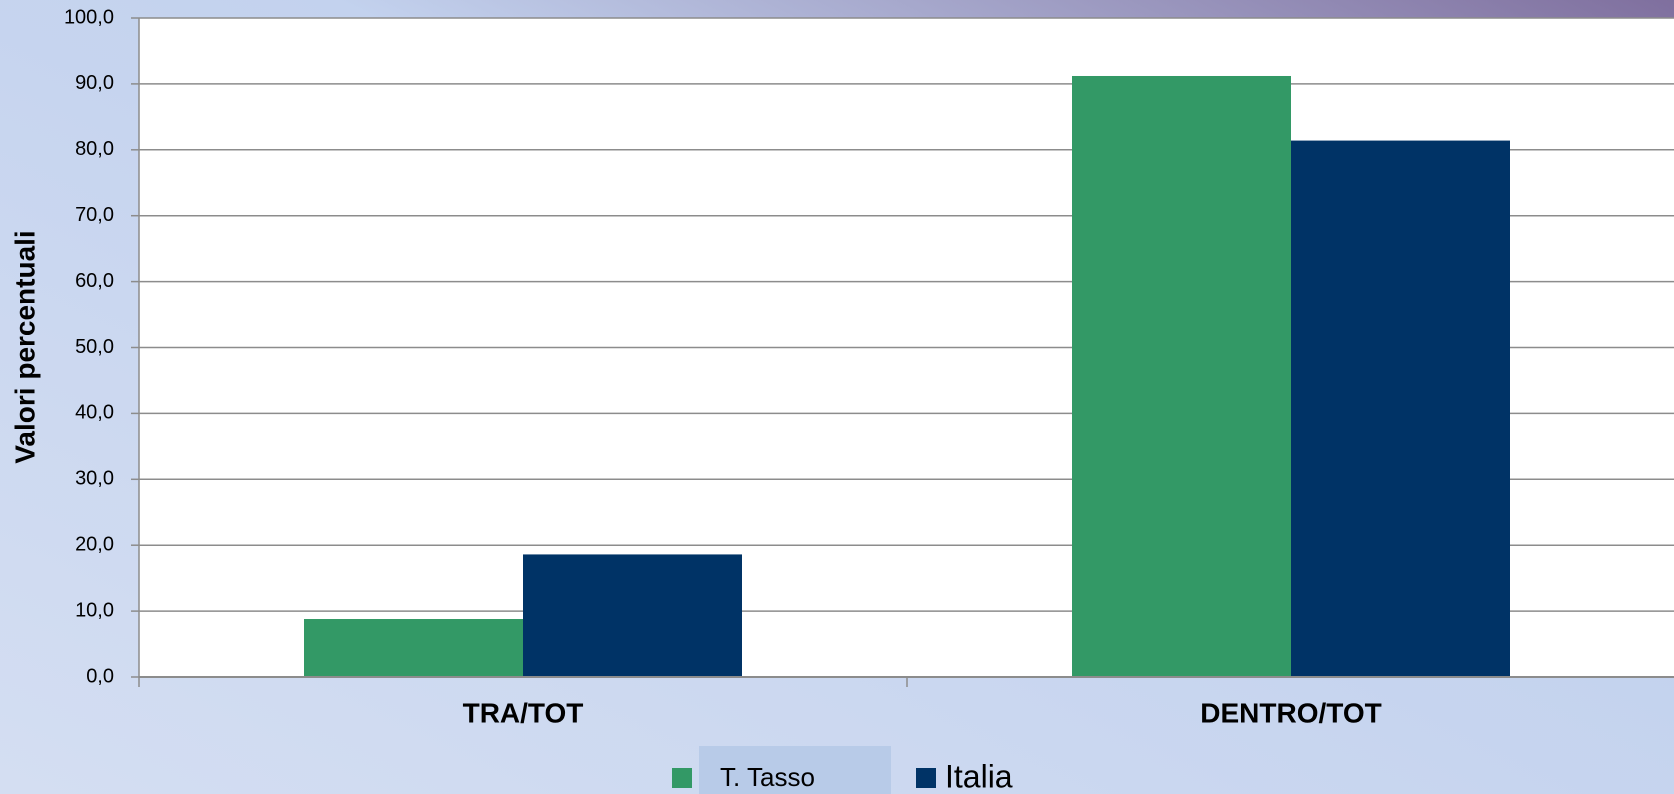  What do you see at coordinates (94, 479) in the screenshot?
I see `y-tick-label: 30,0` at bounding box center [94, 479].